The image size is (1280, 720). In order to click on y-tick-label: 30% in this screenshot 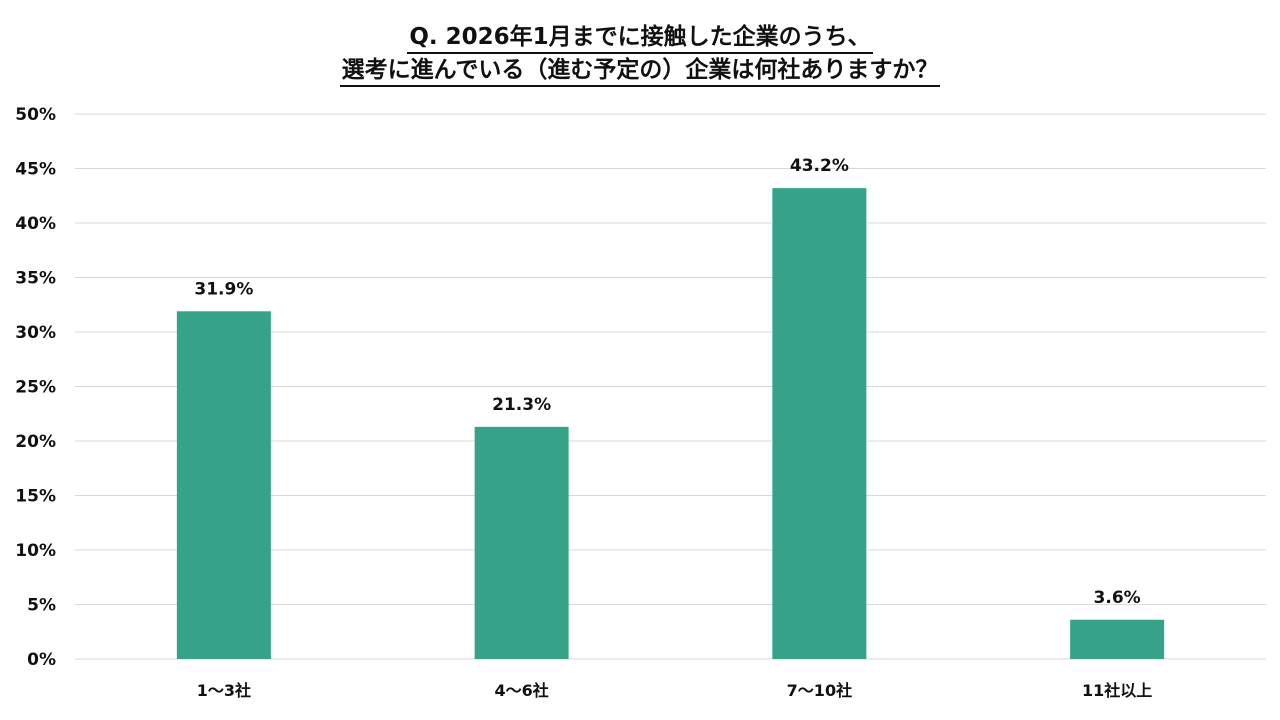, I will do `click(35, 333)`.